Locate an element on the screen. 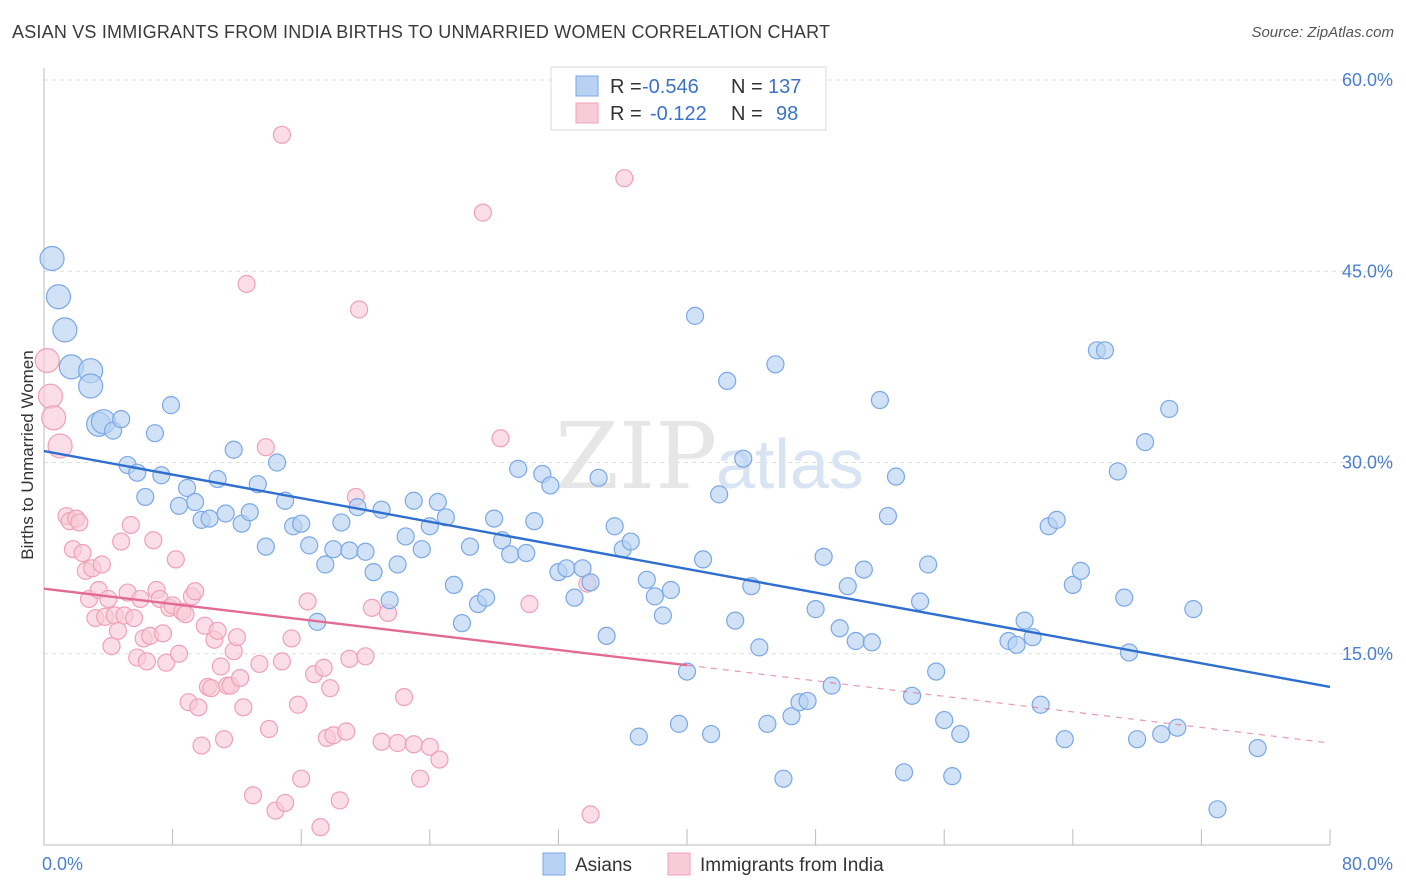 The width and height of the screenshot is (1406, 892). india-trend-line is located at coordinates (365, 627).